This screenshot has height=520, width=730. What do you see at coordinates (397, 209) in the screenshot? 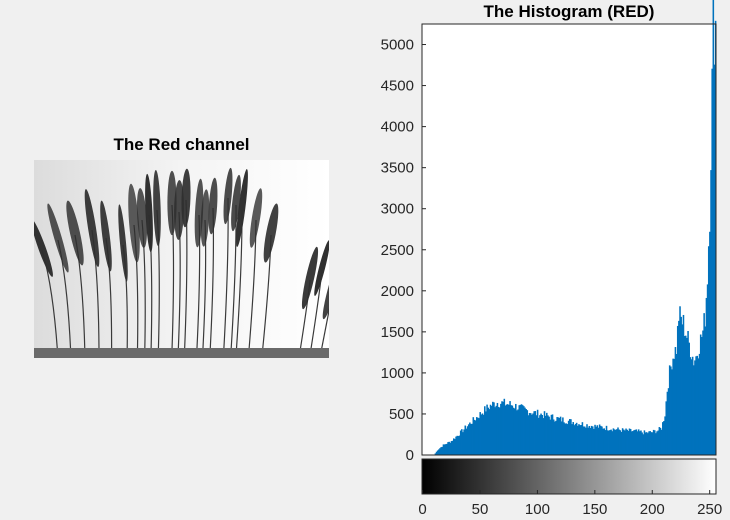
I see `y-tick-label: 3000` at bounding box center [397, 209].